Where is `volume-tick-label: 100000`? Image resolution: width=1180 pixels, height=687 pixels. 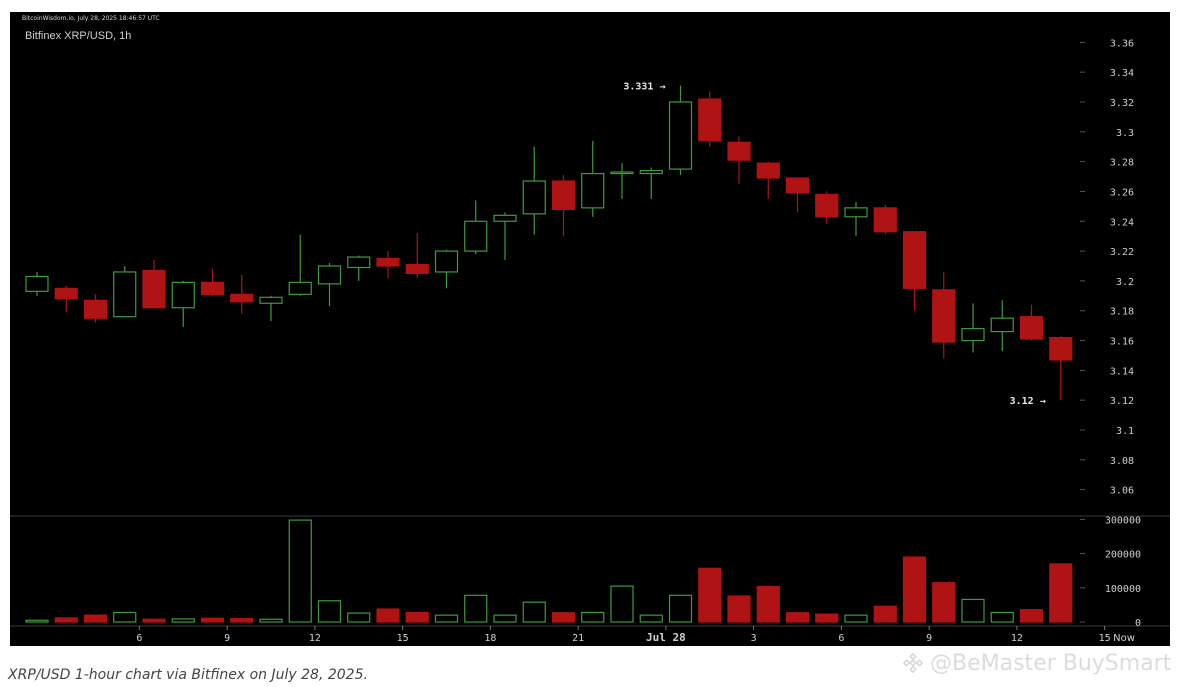 volume-tick-label: 100000 is located at coordinates (1123, 589).